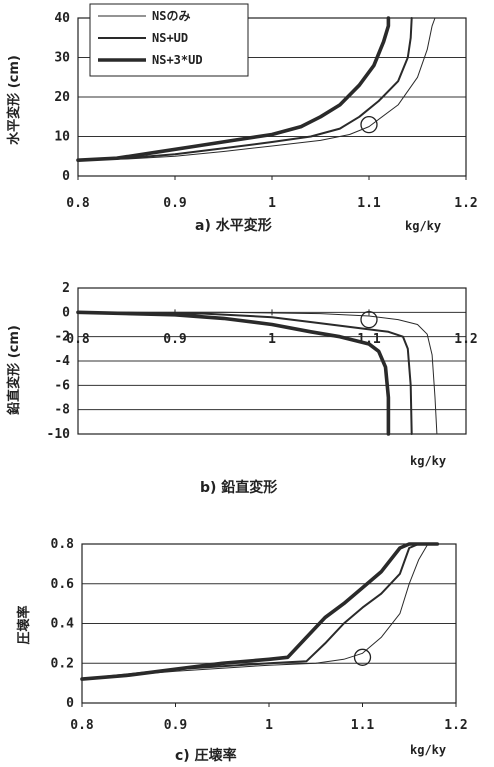 This screenshot has height=767, width=494. I want to click on y-tick-label: -2, so click(62, 337).